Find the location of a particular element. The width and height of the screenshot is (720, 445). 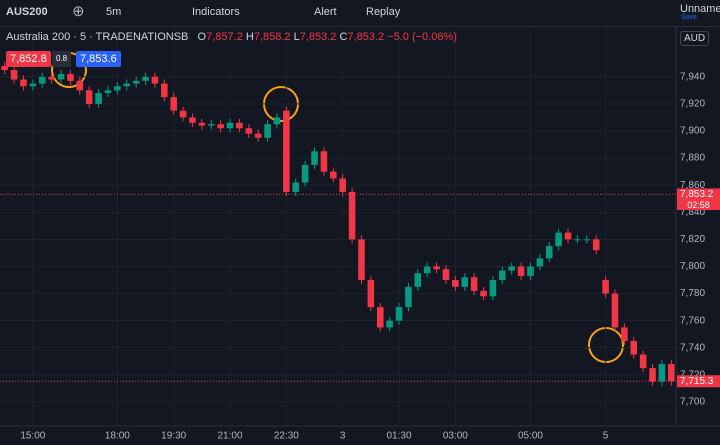

y-tick-label: 7,700 is located at coordinates (692, 402).